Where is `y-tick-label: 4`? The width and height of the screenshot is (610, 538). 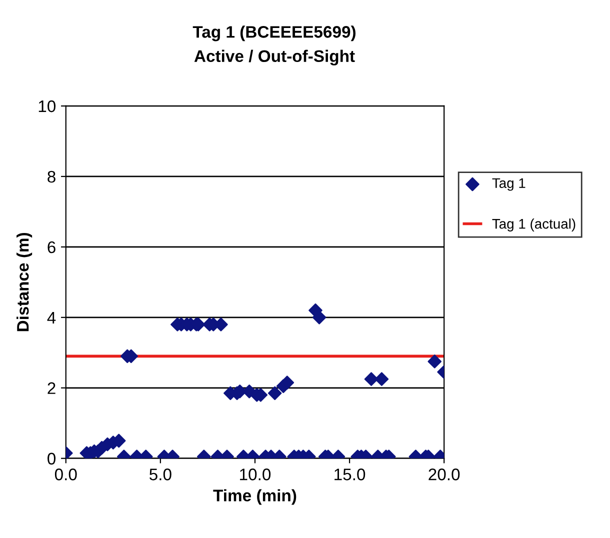
y-tick-label: 4 is located at coordinates (51, 318).